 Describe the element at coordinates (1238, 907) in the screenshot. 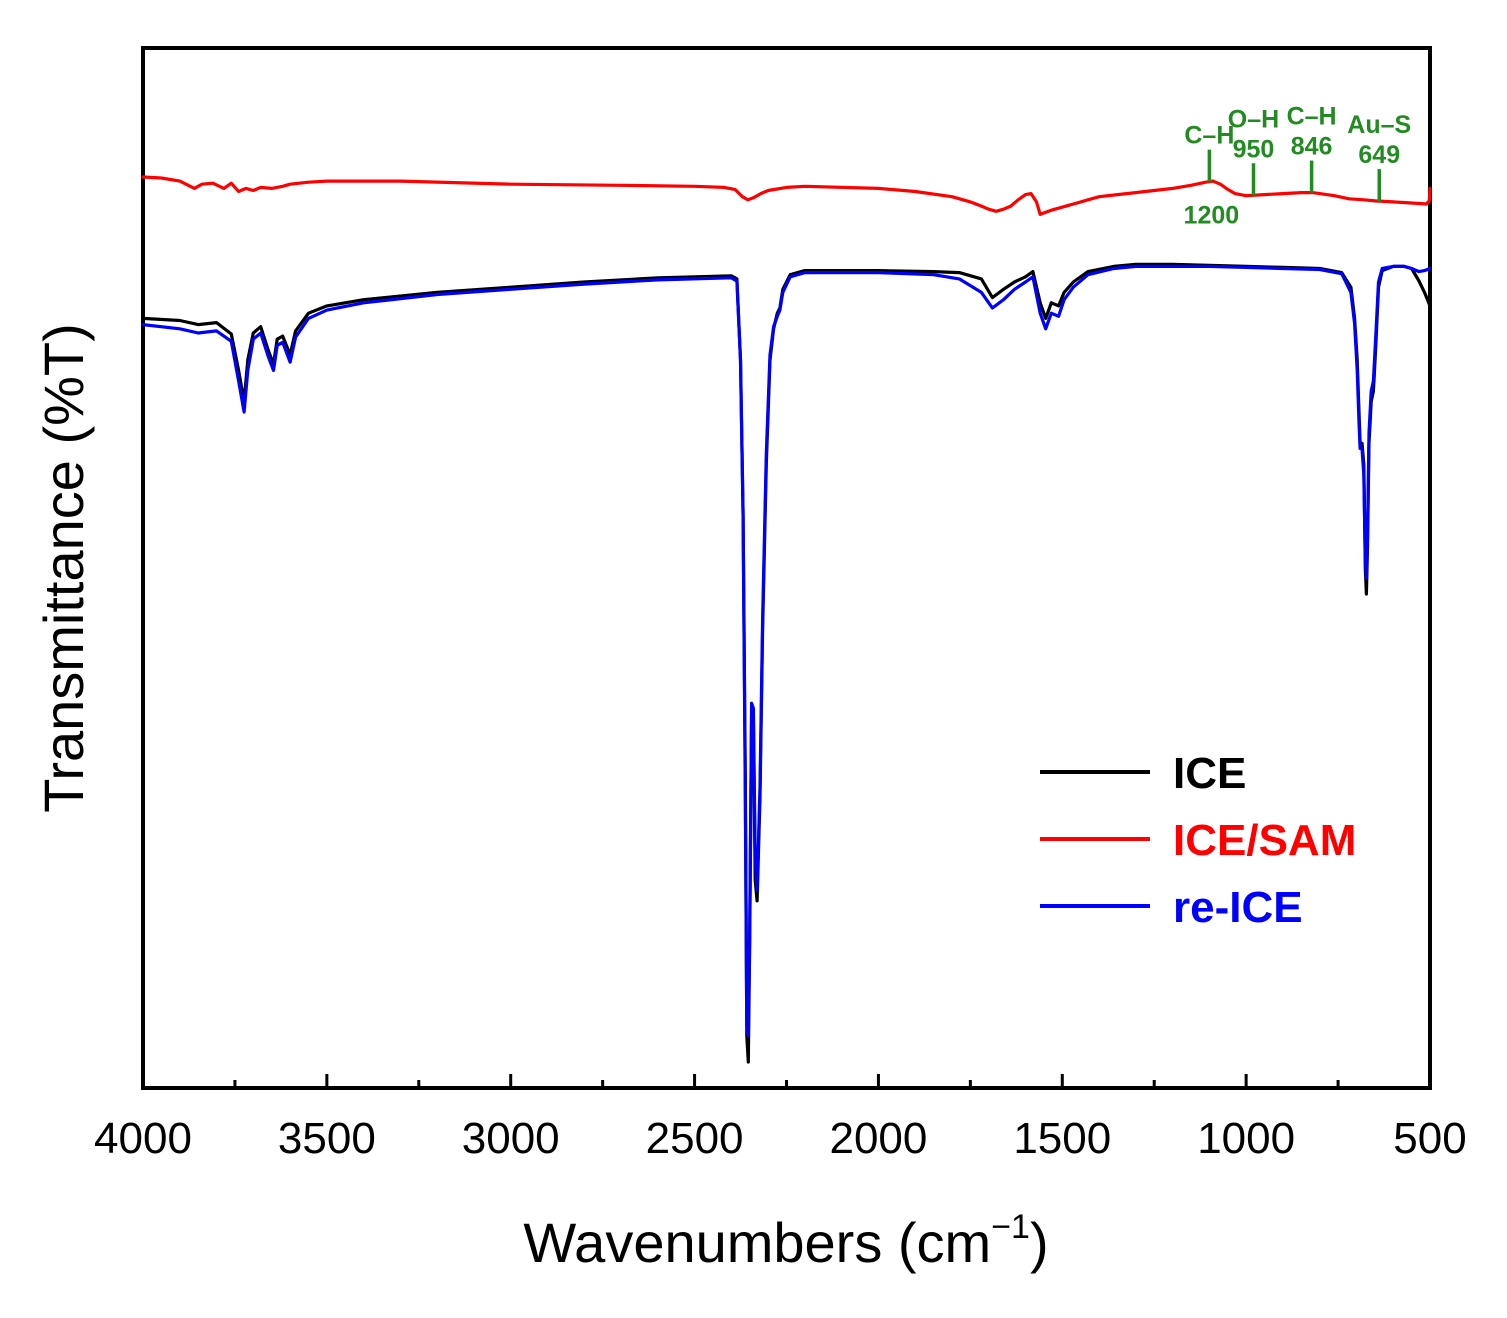

I see `legend-label: re-ICE` at that location.